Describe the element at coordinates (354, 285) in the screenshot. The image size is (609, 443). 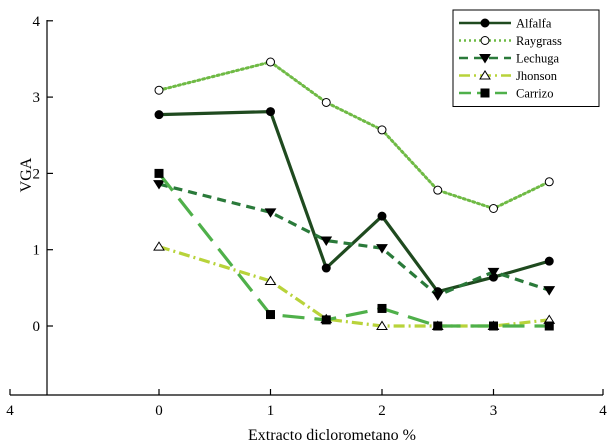
I see `series-jhonson` at that location.